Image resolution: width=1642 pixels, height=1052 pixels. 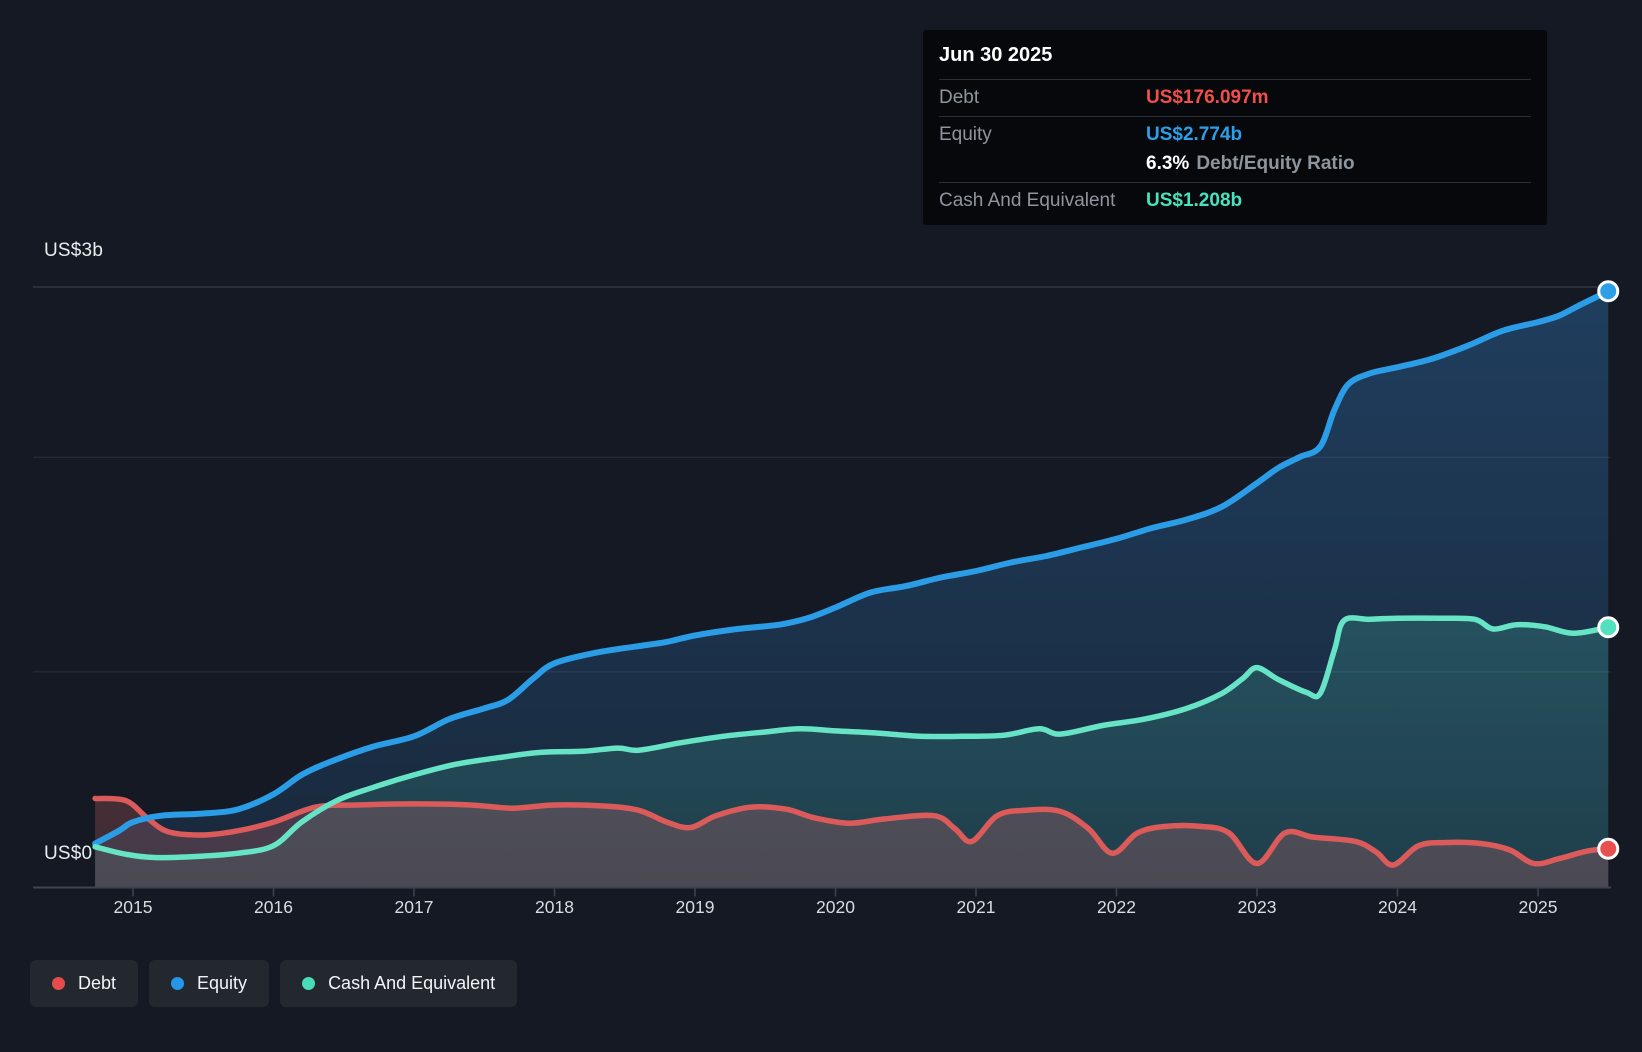 I want to click on debt-dot-icon, so click(x=58, y=983).